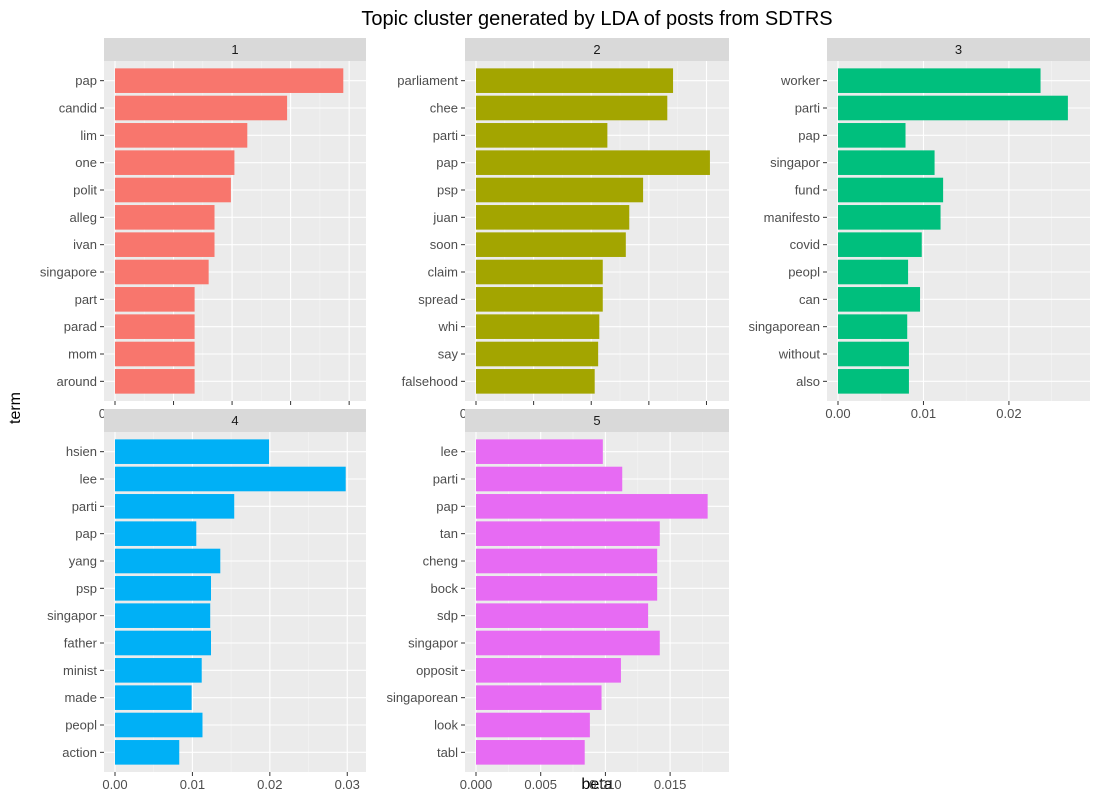 Image resolution: width=1100 pixels, height=800 pixels. What do you see at coordinates (792, 217) in the screenshot?
I see `y-tick-label: manifesto` at bounding box center [792, 217].